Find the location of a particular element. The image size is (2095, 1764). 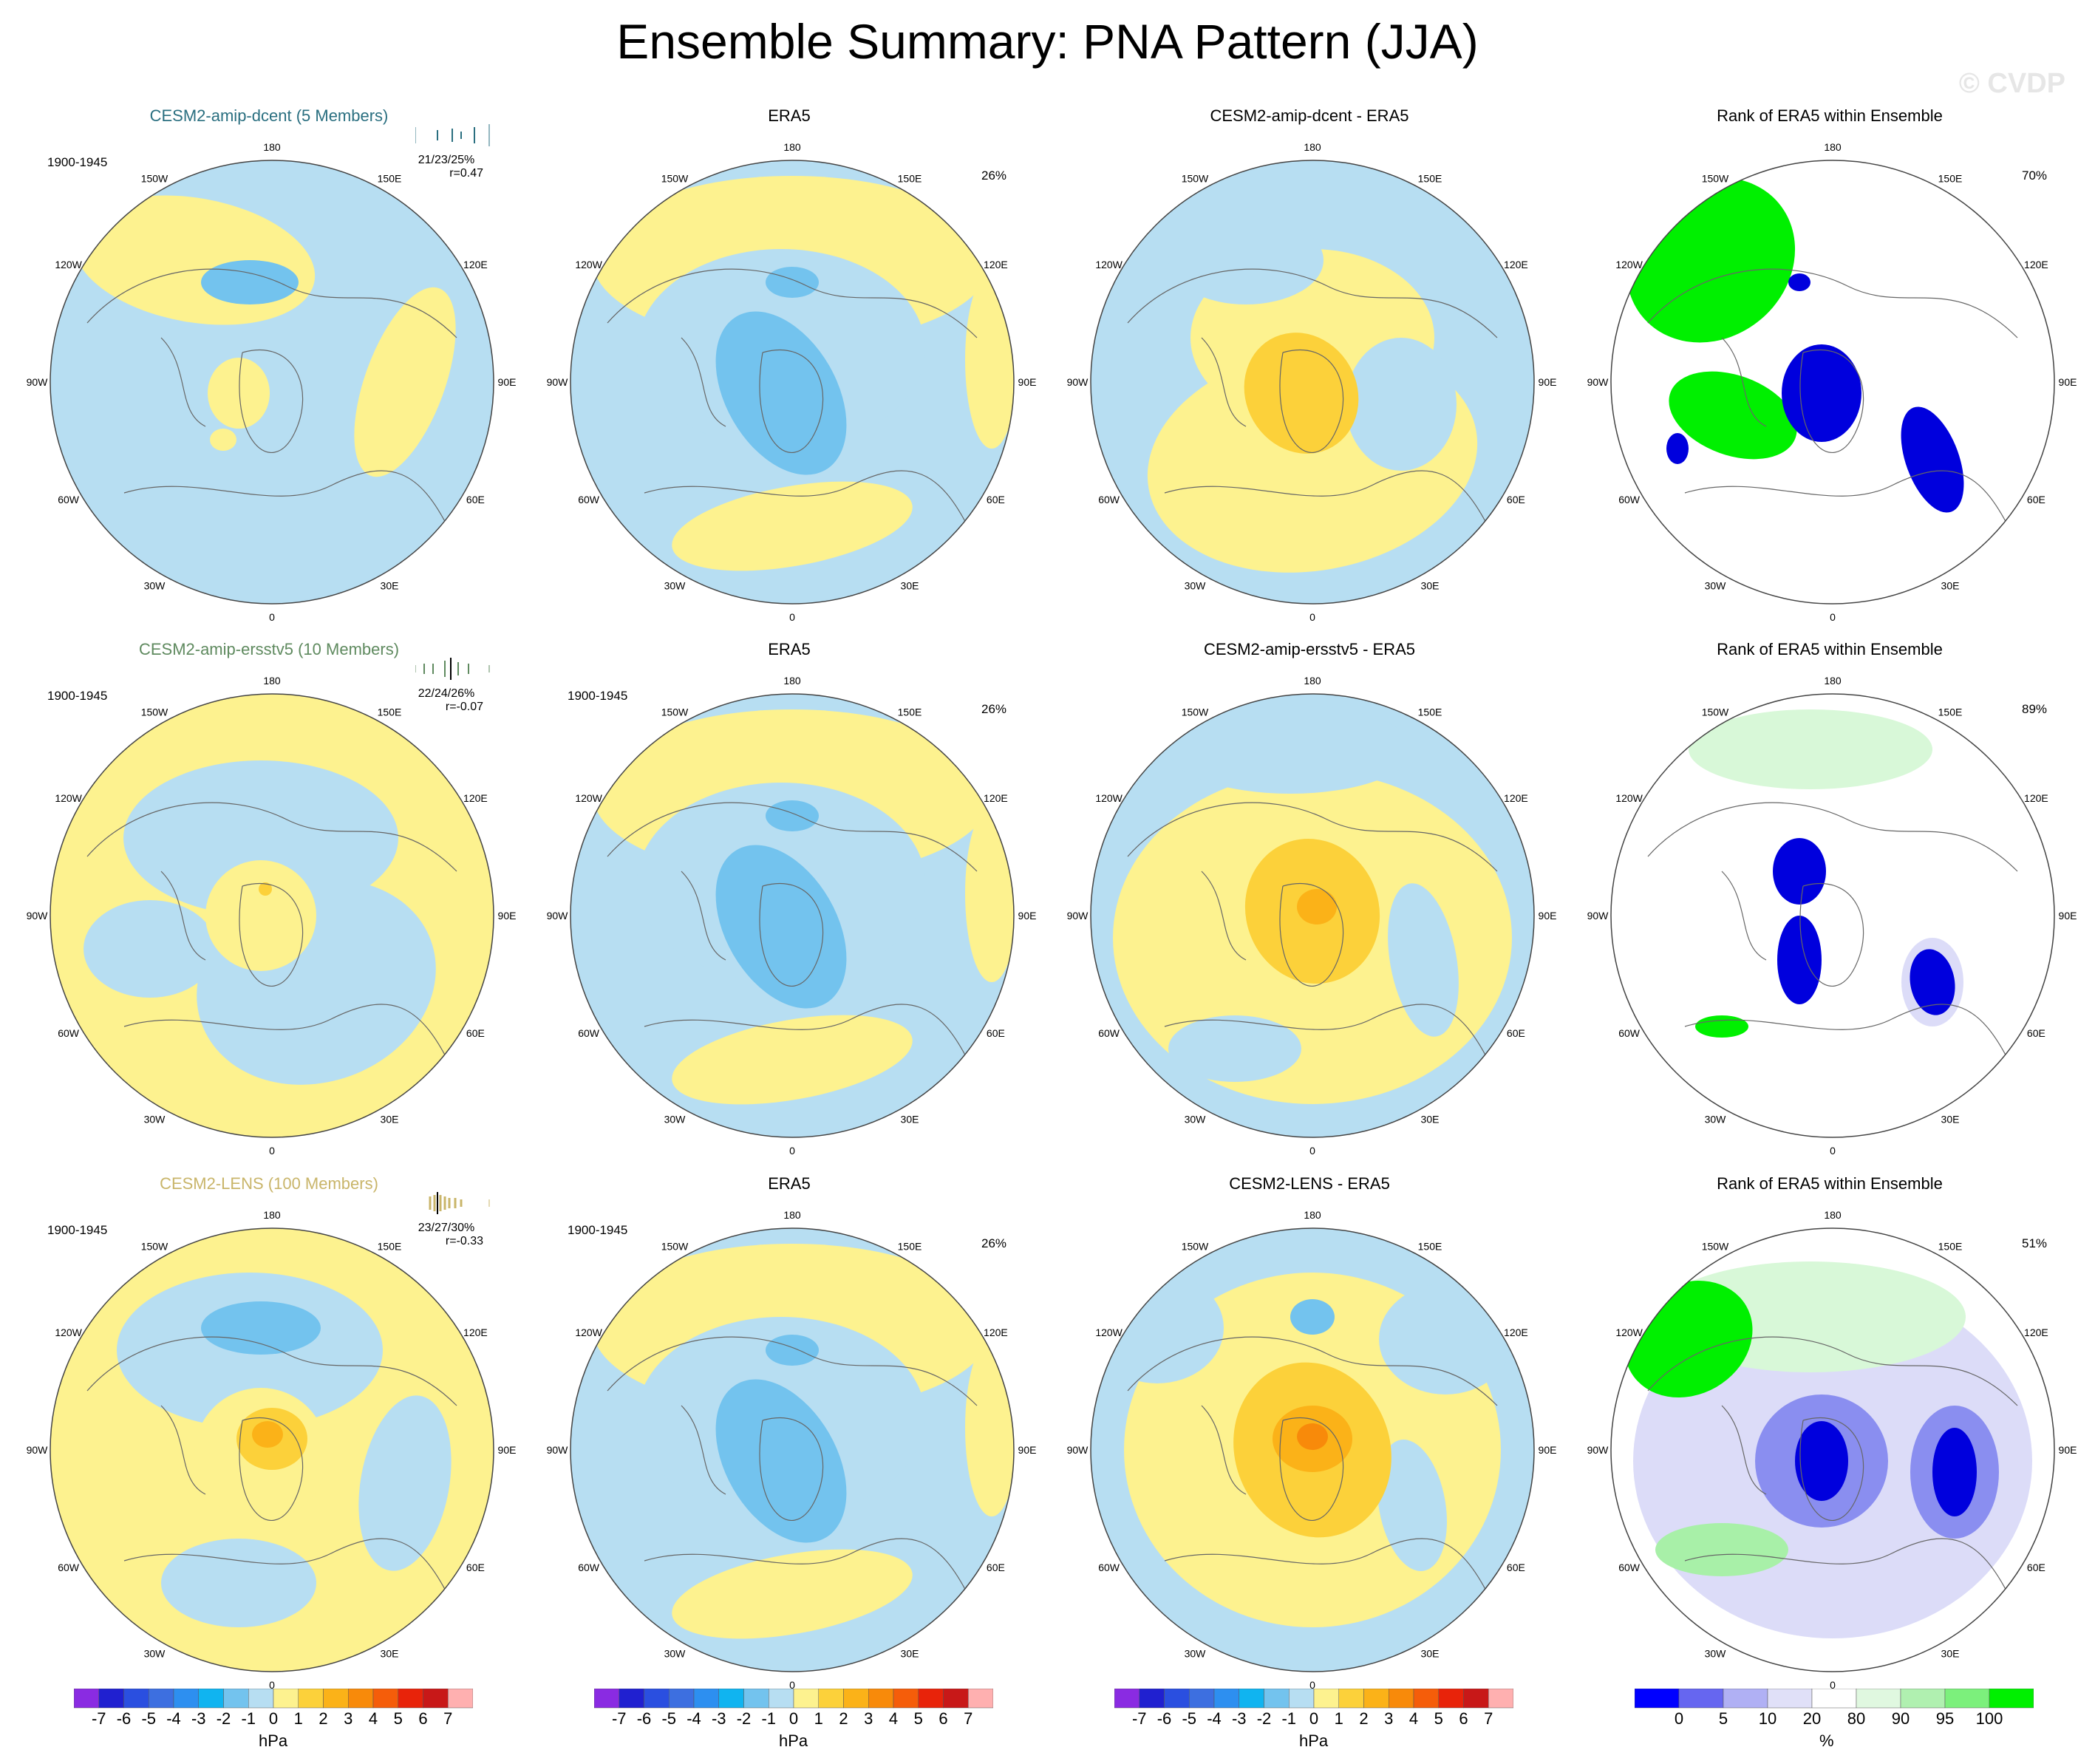

colorbar-hpa-2: -7 -6 -5 -4 -3 -2 -1 0 1 2 3 4 5 6 7 hPa is located at coordinates (793, 1724).